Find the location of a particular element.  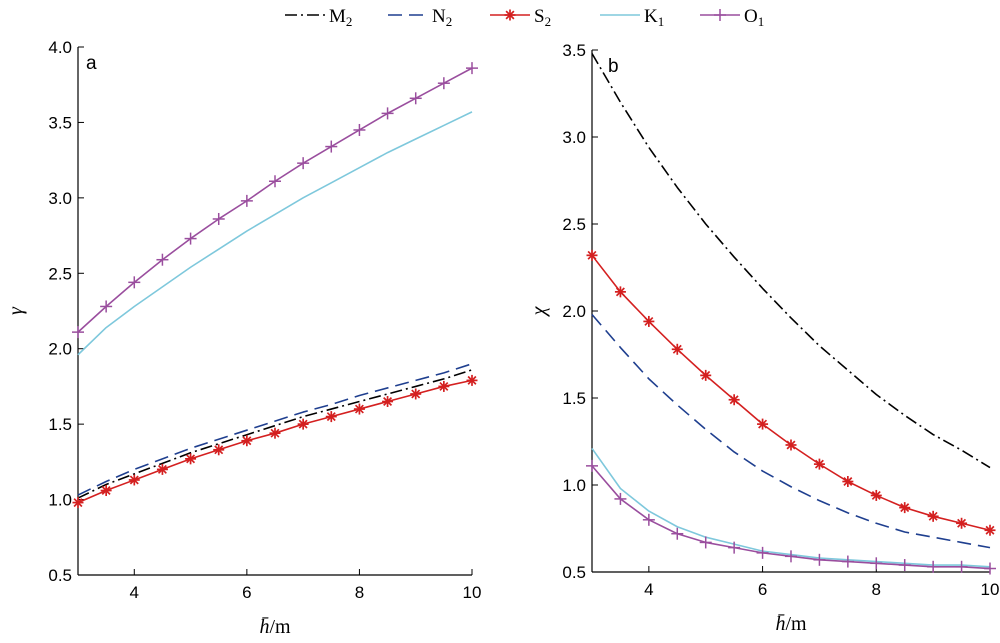

legend-item-k1: K1 is located at coordinates (632, 17).